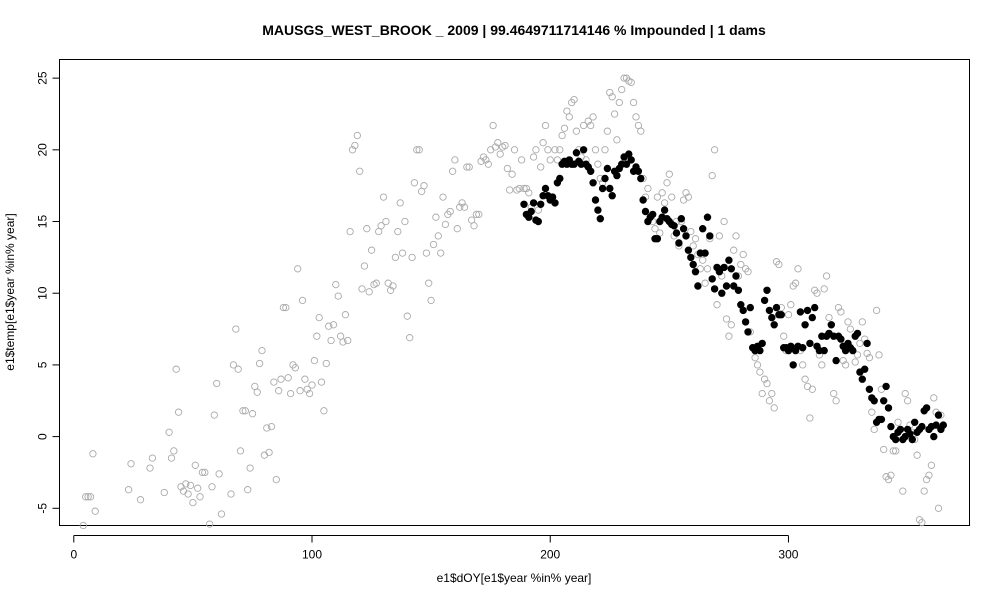 The image size is (1000, 600). Describe the element at coordinates (550, 555) in the screenshot. I see `x-tick-label: 200` at that location.